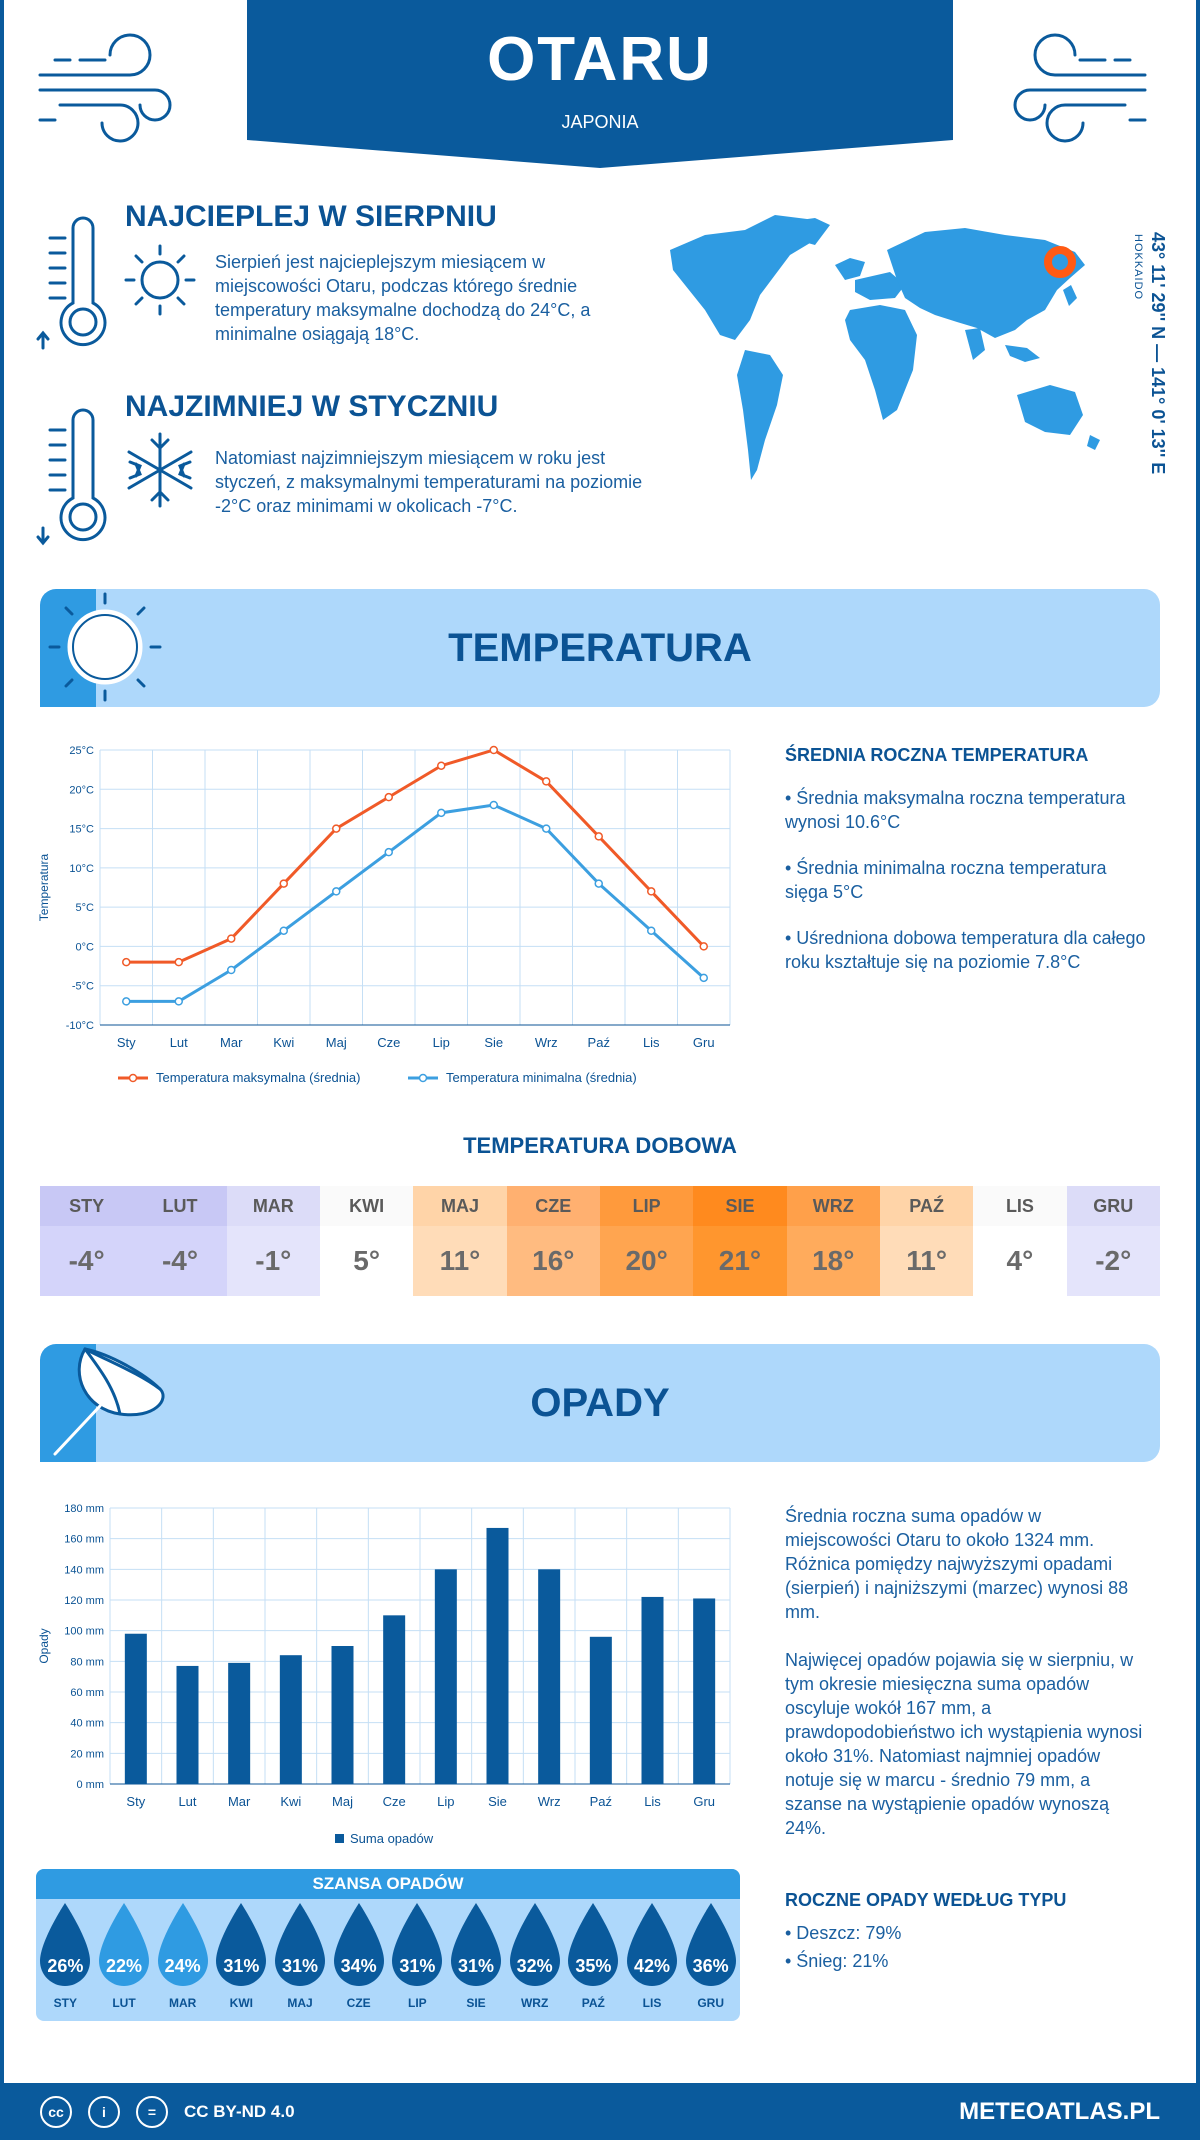  I want to click on chance-drop: 26% STY, so click(65, 1960).